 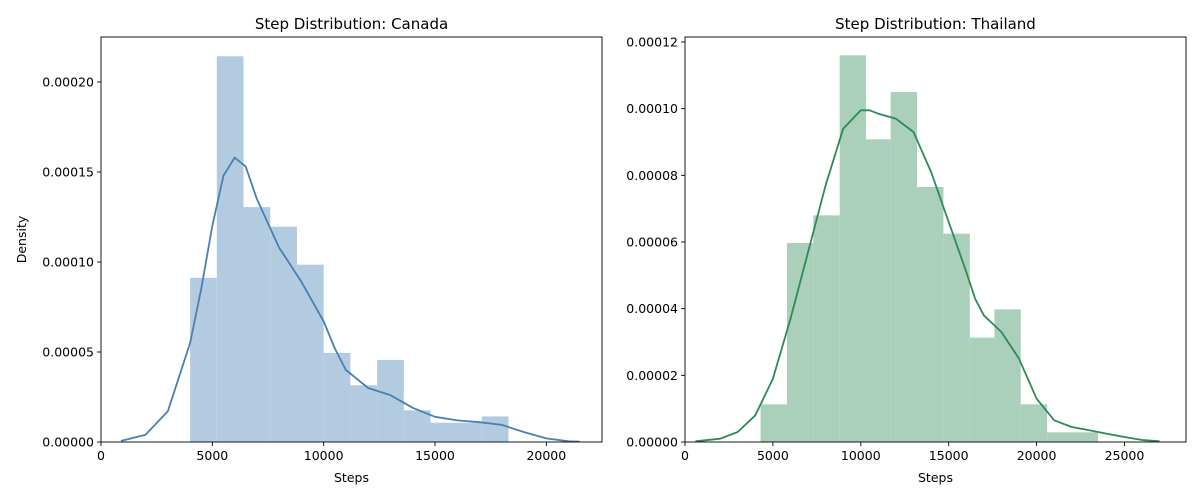 What do you see at coordinates (652, 242) in the screenshot?
I see `y-tick-label: 0.00006` at bounding box center [652, 242].